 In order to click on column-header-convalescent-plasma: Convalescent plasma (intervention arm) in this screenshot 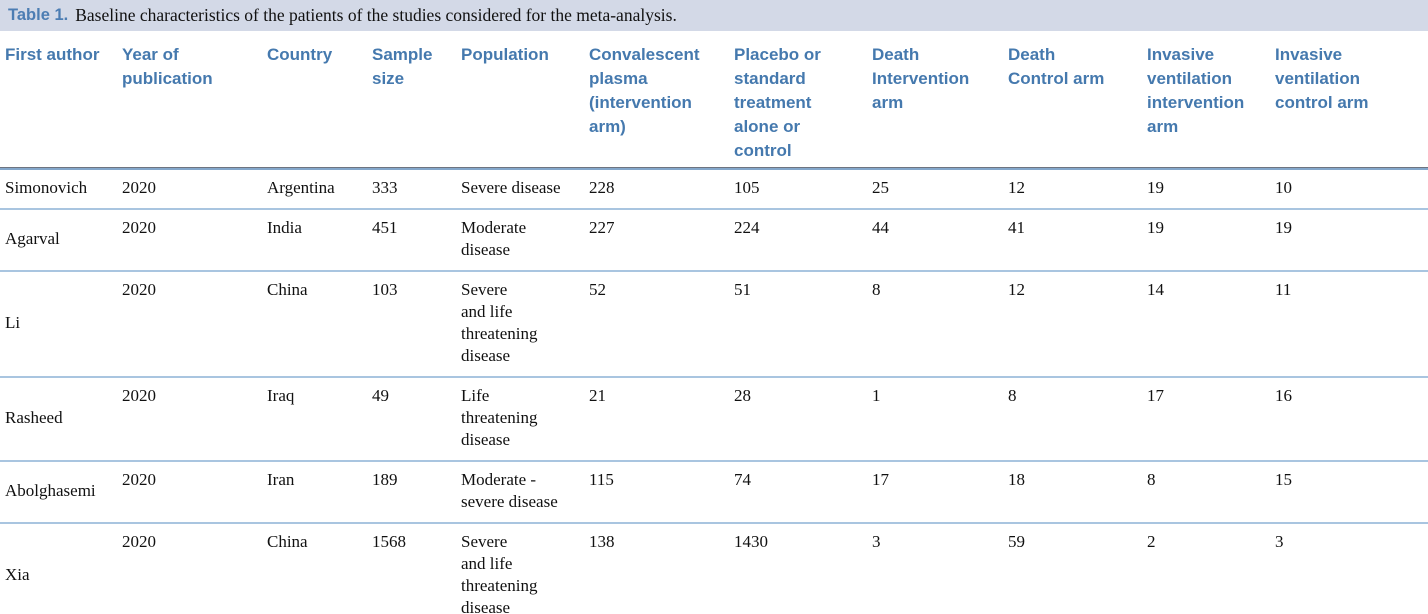, I will do `click(661, 99)`.